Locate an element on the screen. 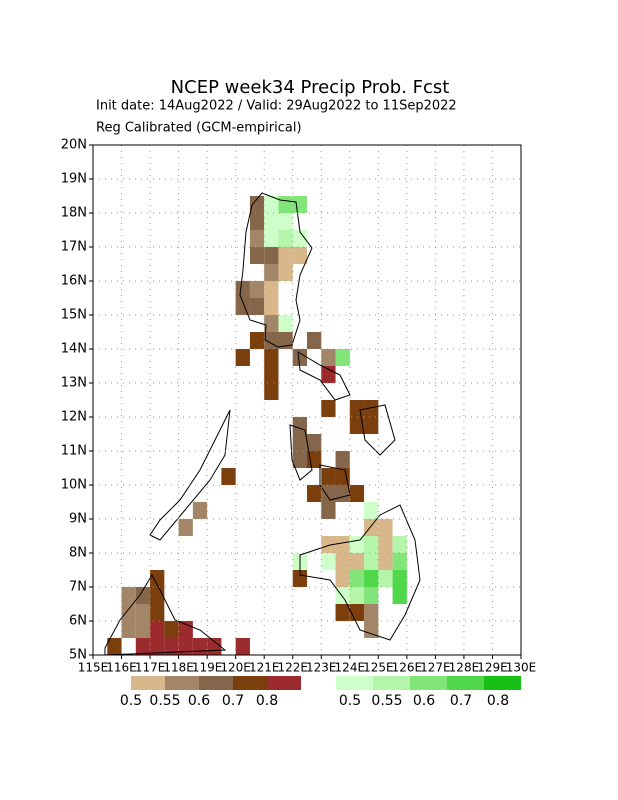 This screenshot has height=800, width=618. y-tick-label: 5N is located at coordinates (78, 655).